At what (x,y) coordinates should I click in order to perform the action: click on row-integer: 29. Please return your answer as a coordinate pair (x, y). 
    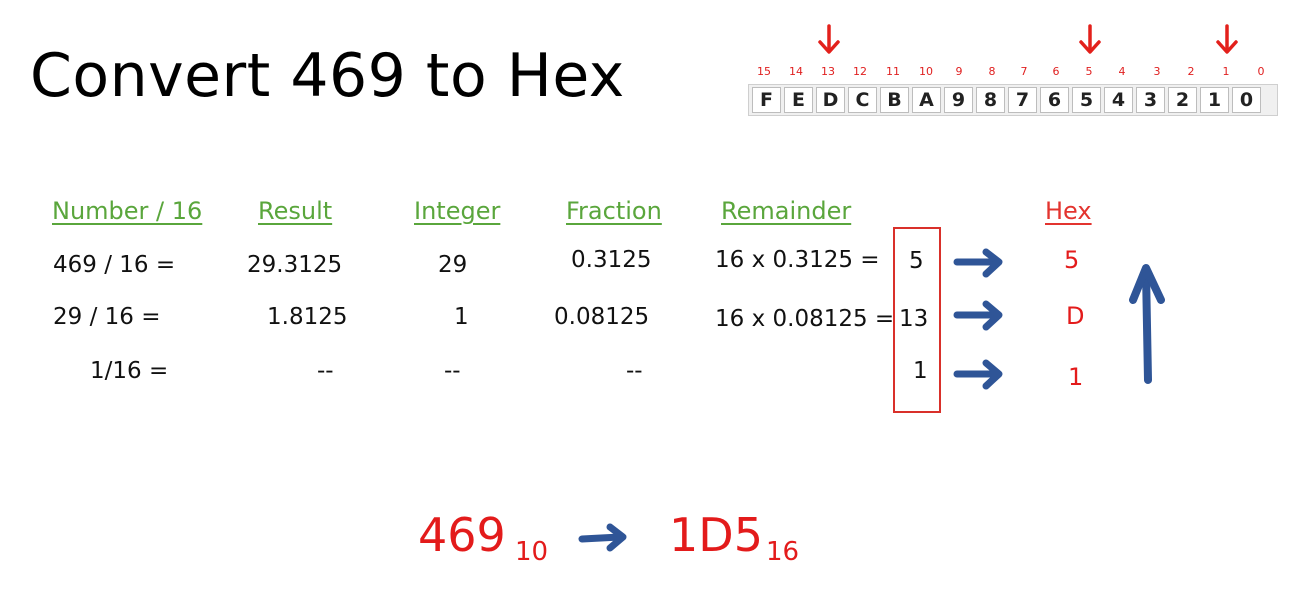
    Looking at the image, I should click on (453, 265).